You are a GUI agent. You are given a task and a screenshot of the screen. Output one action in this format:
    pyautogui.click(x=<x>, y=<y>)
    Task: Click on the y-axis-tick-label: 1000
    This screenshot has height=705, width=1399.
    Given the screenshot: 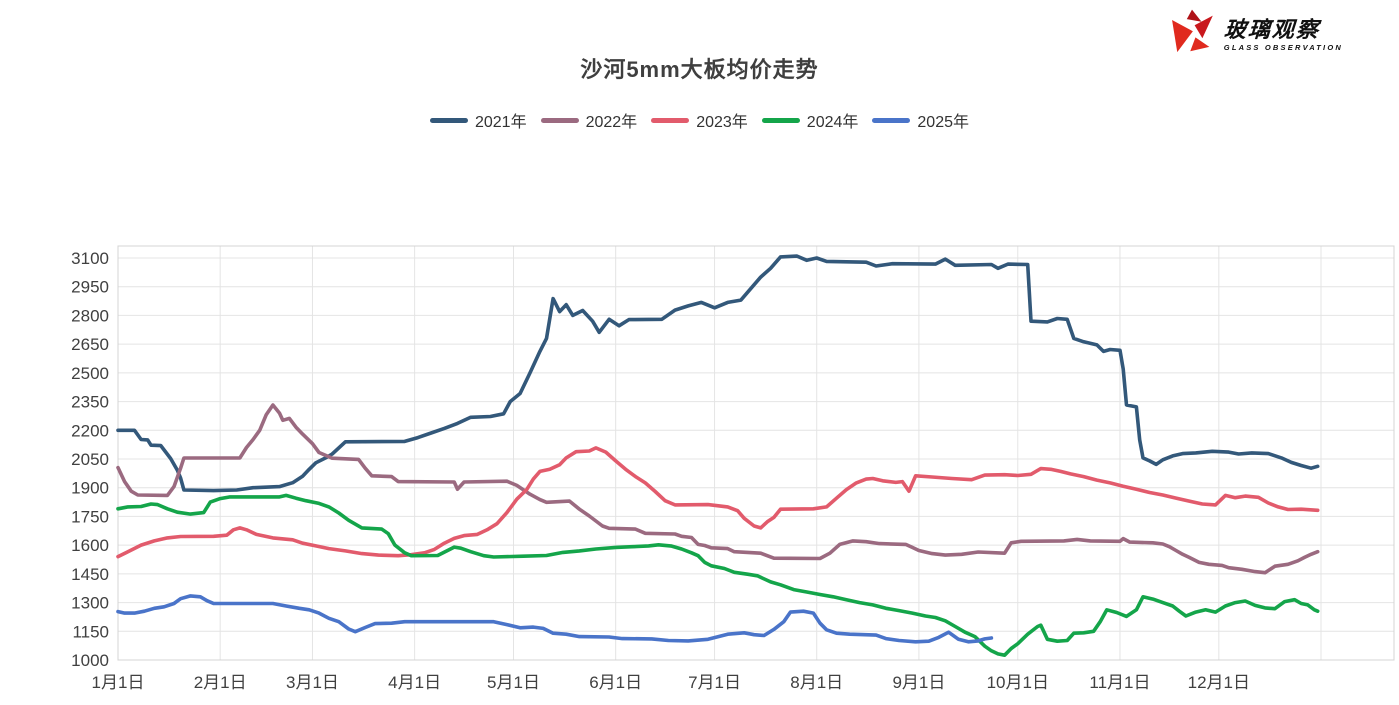 What is the action you would take?
    pyautogui.click(x=90, y=660)
    